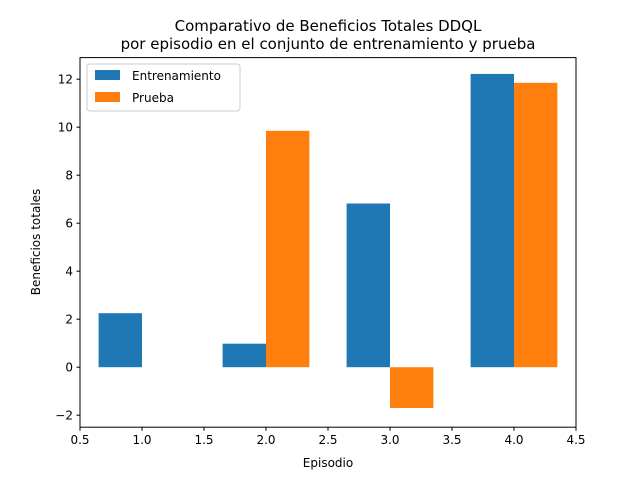 Image resolution: width=640 pixels, height=480 pixels. I want to click on x-tick-label: 1.5, so click(203, 440).